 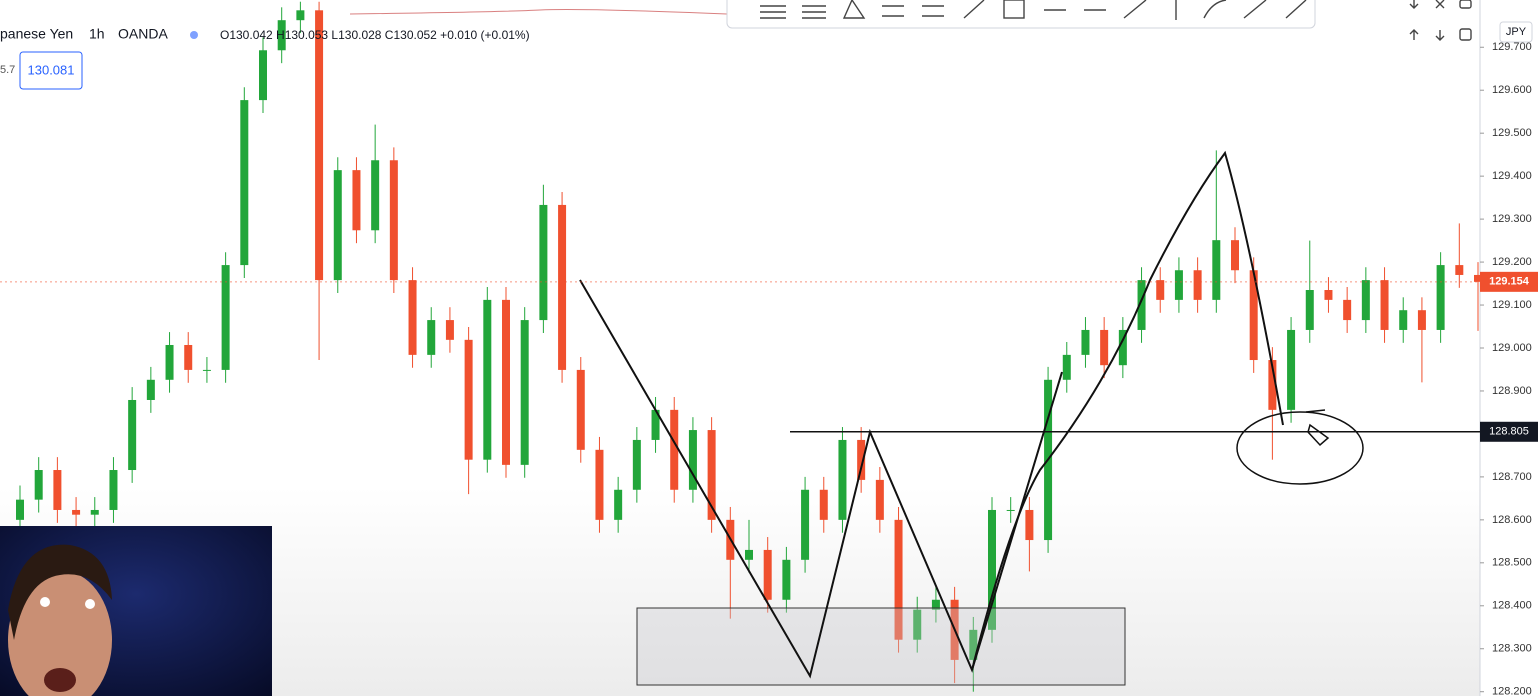 What do you see at coordinates (1317, 428) in the screenshot?
I see `cursor` at bounding box center [1317, 428].